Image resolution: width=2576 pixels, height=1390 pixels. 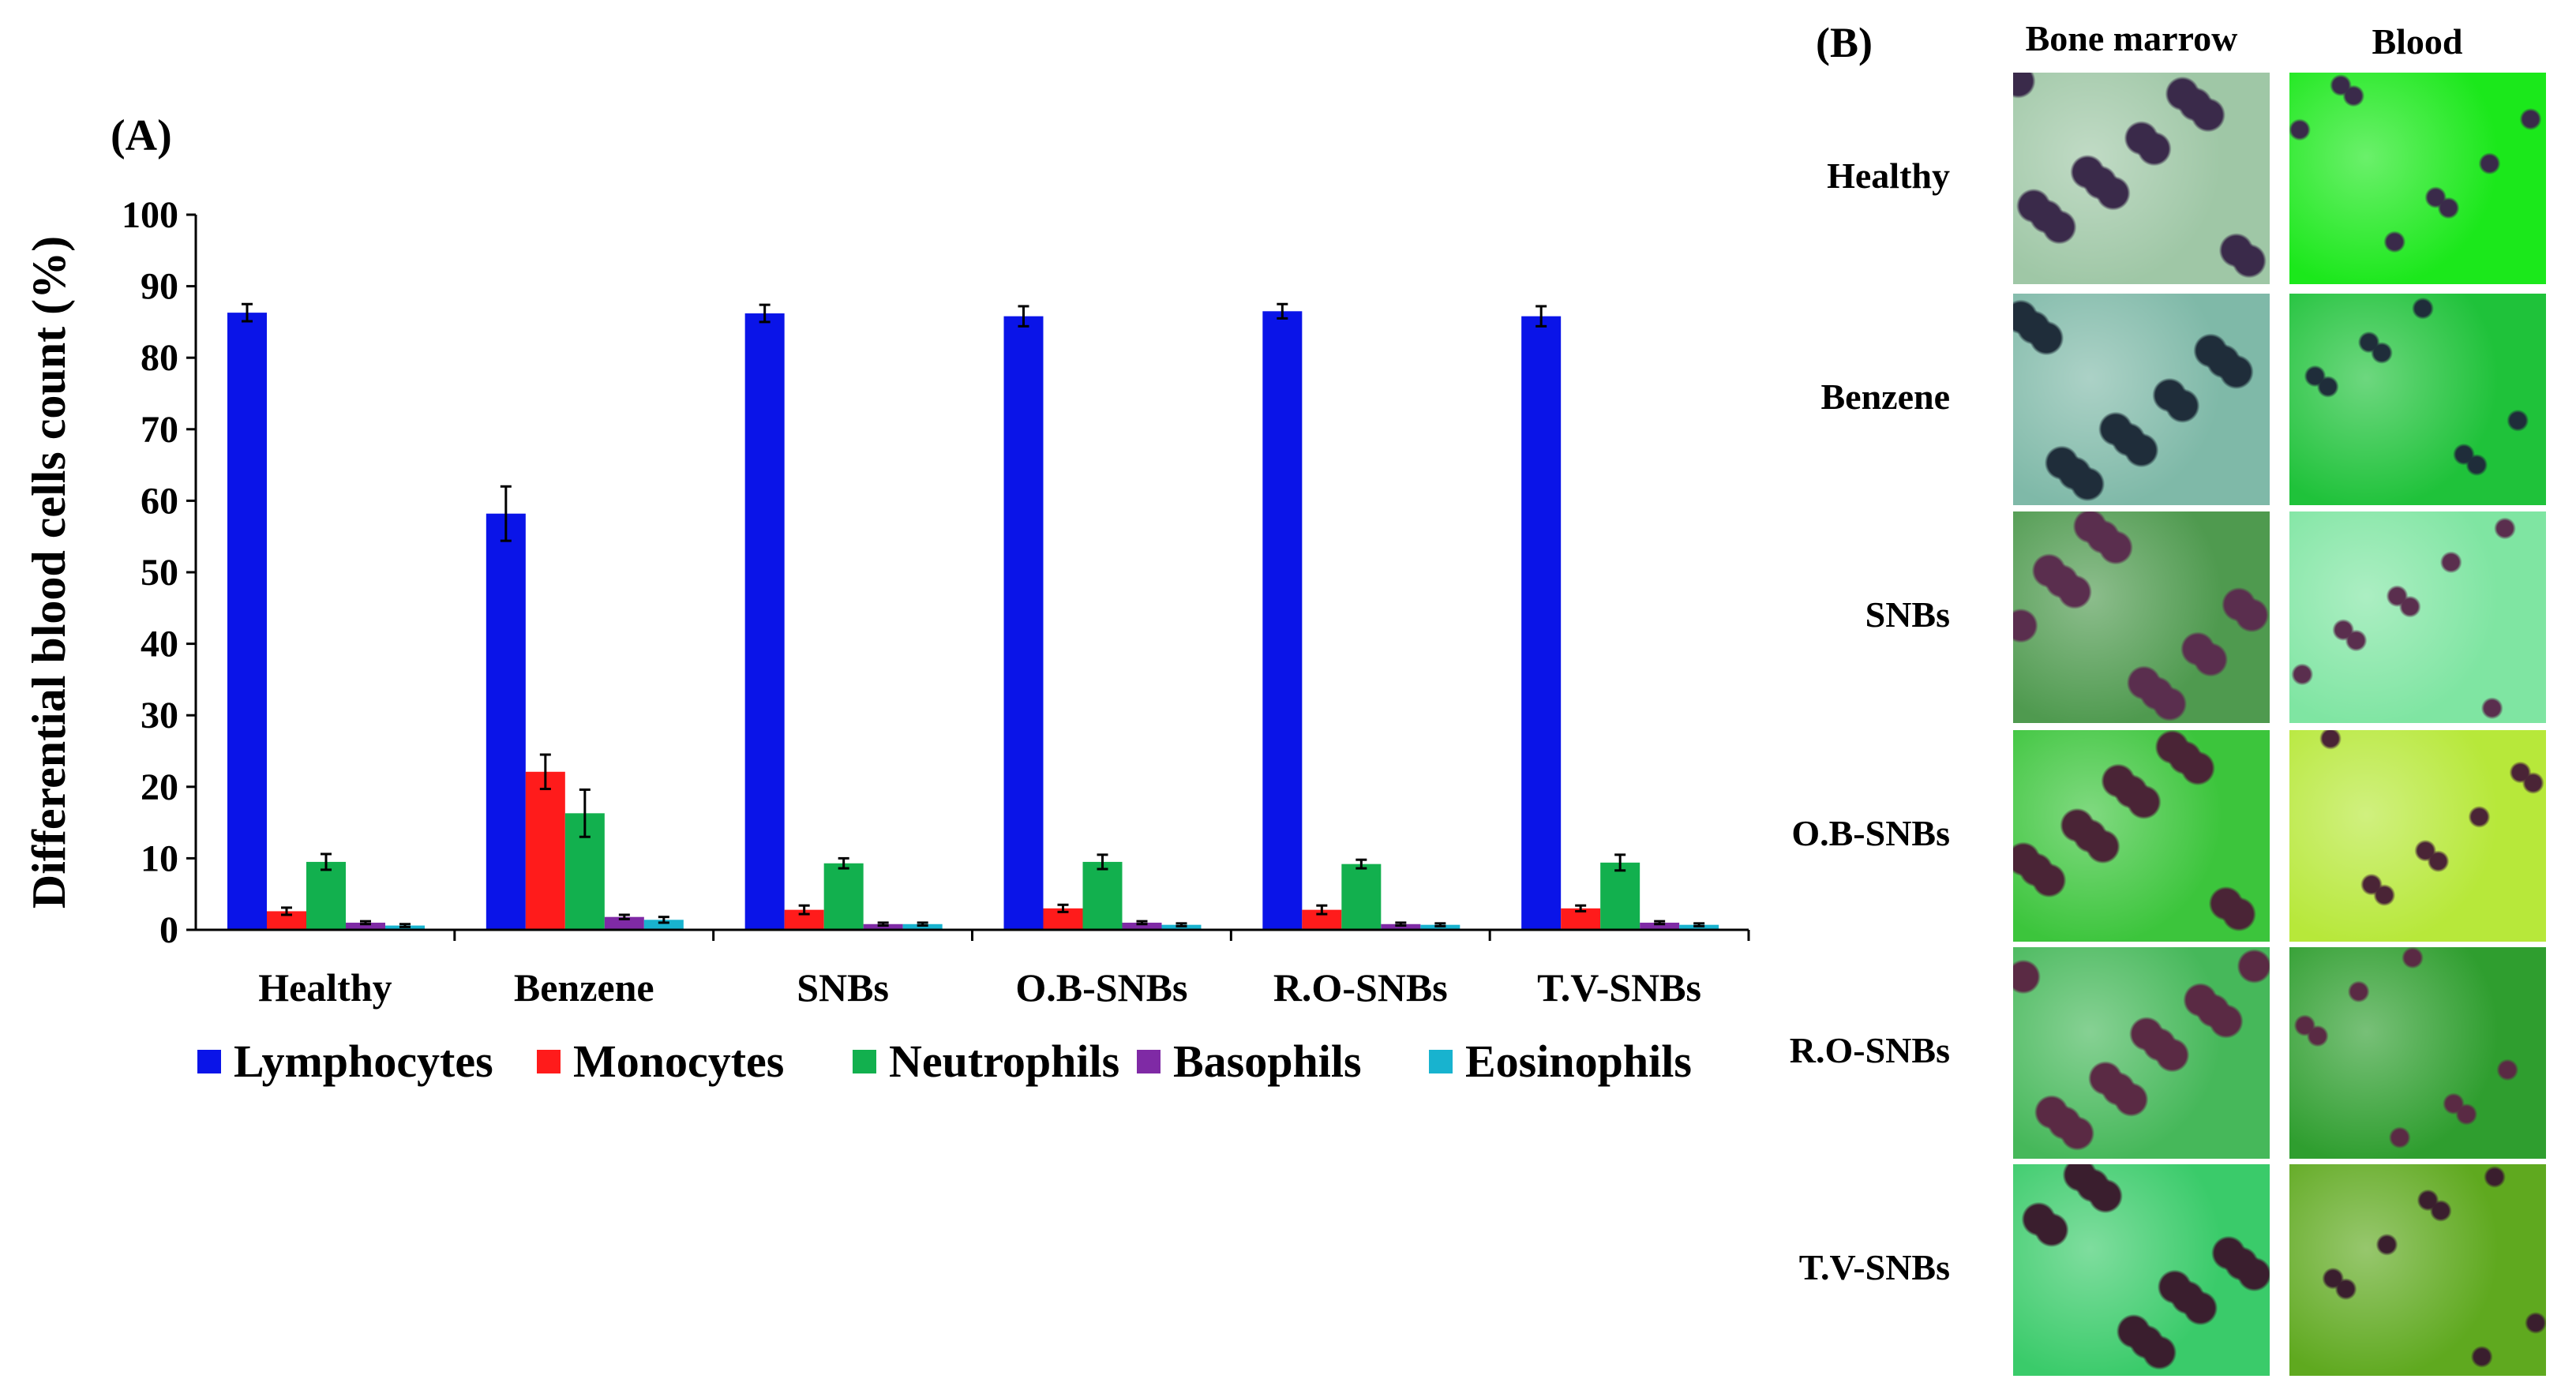 I want to click on y-axis-ticks: 0 10 20 30 40 50 60 70 80 90 100, so click(x=159, y=572).